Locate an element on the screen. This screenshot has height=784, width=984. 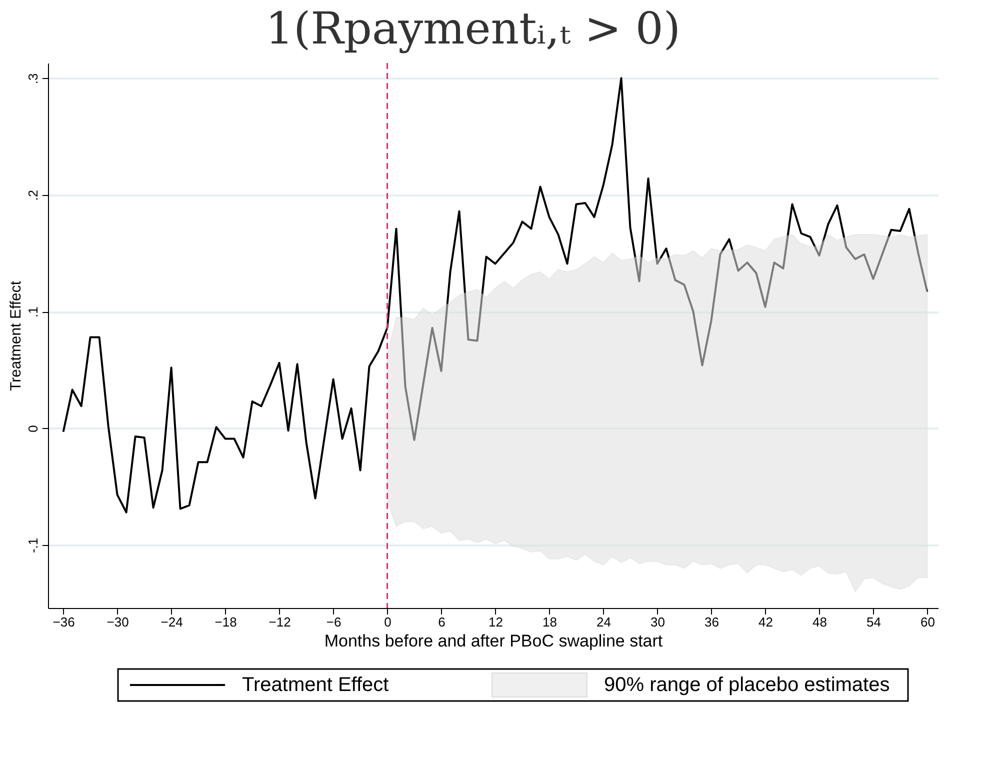
chart-title: 1(Rpaymentᵢ,ₜ > 0) is located at coordinates (473, 28).